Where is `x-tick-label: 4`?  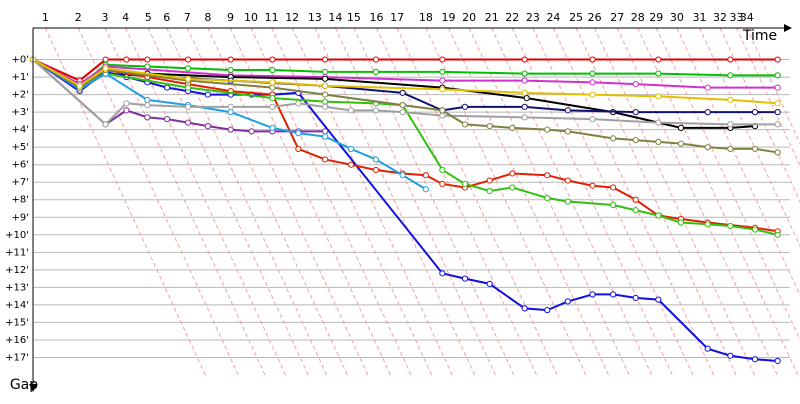 x-tick-label: 4 is located at coordinates (125, 17).